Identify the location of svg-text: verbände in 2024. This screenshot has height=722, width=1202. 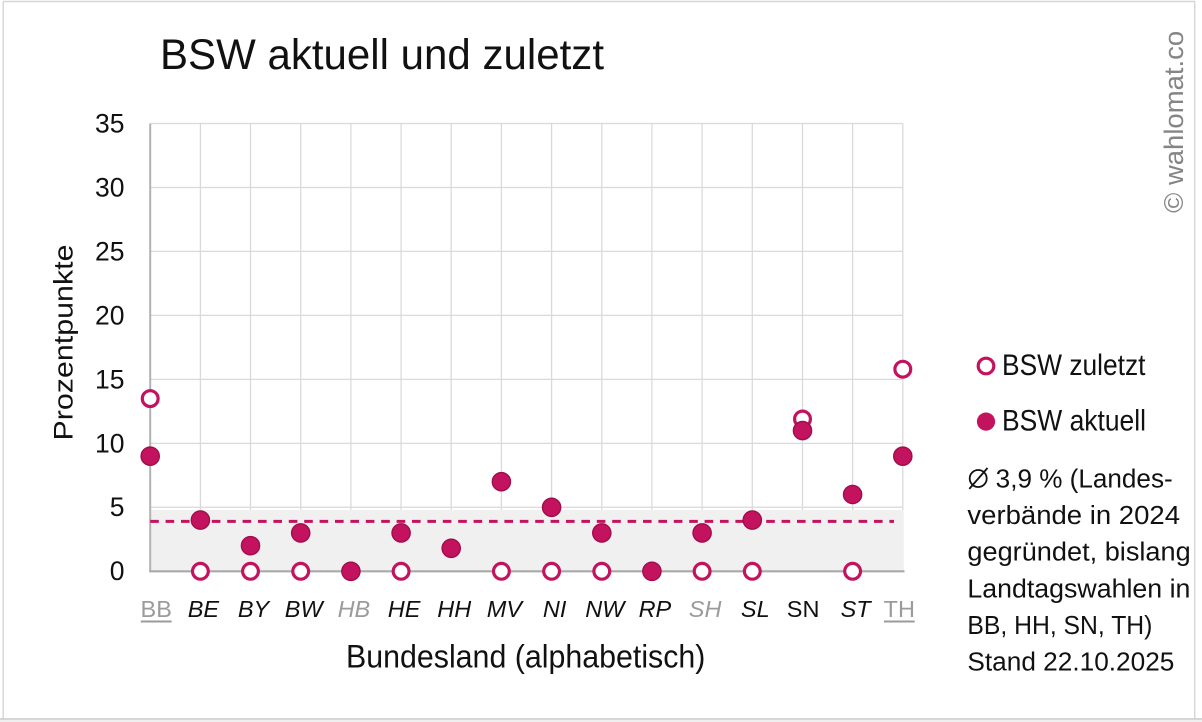
(1073, 516).